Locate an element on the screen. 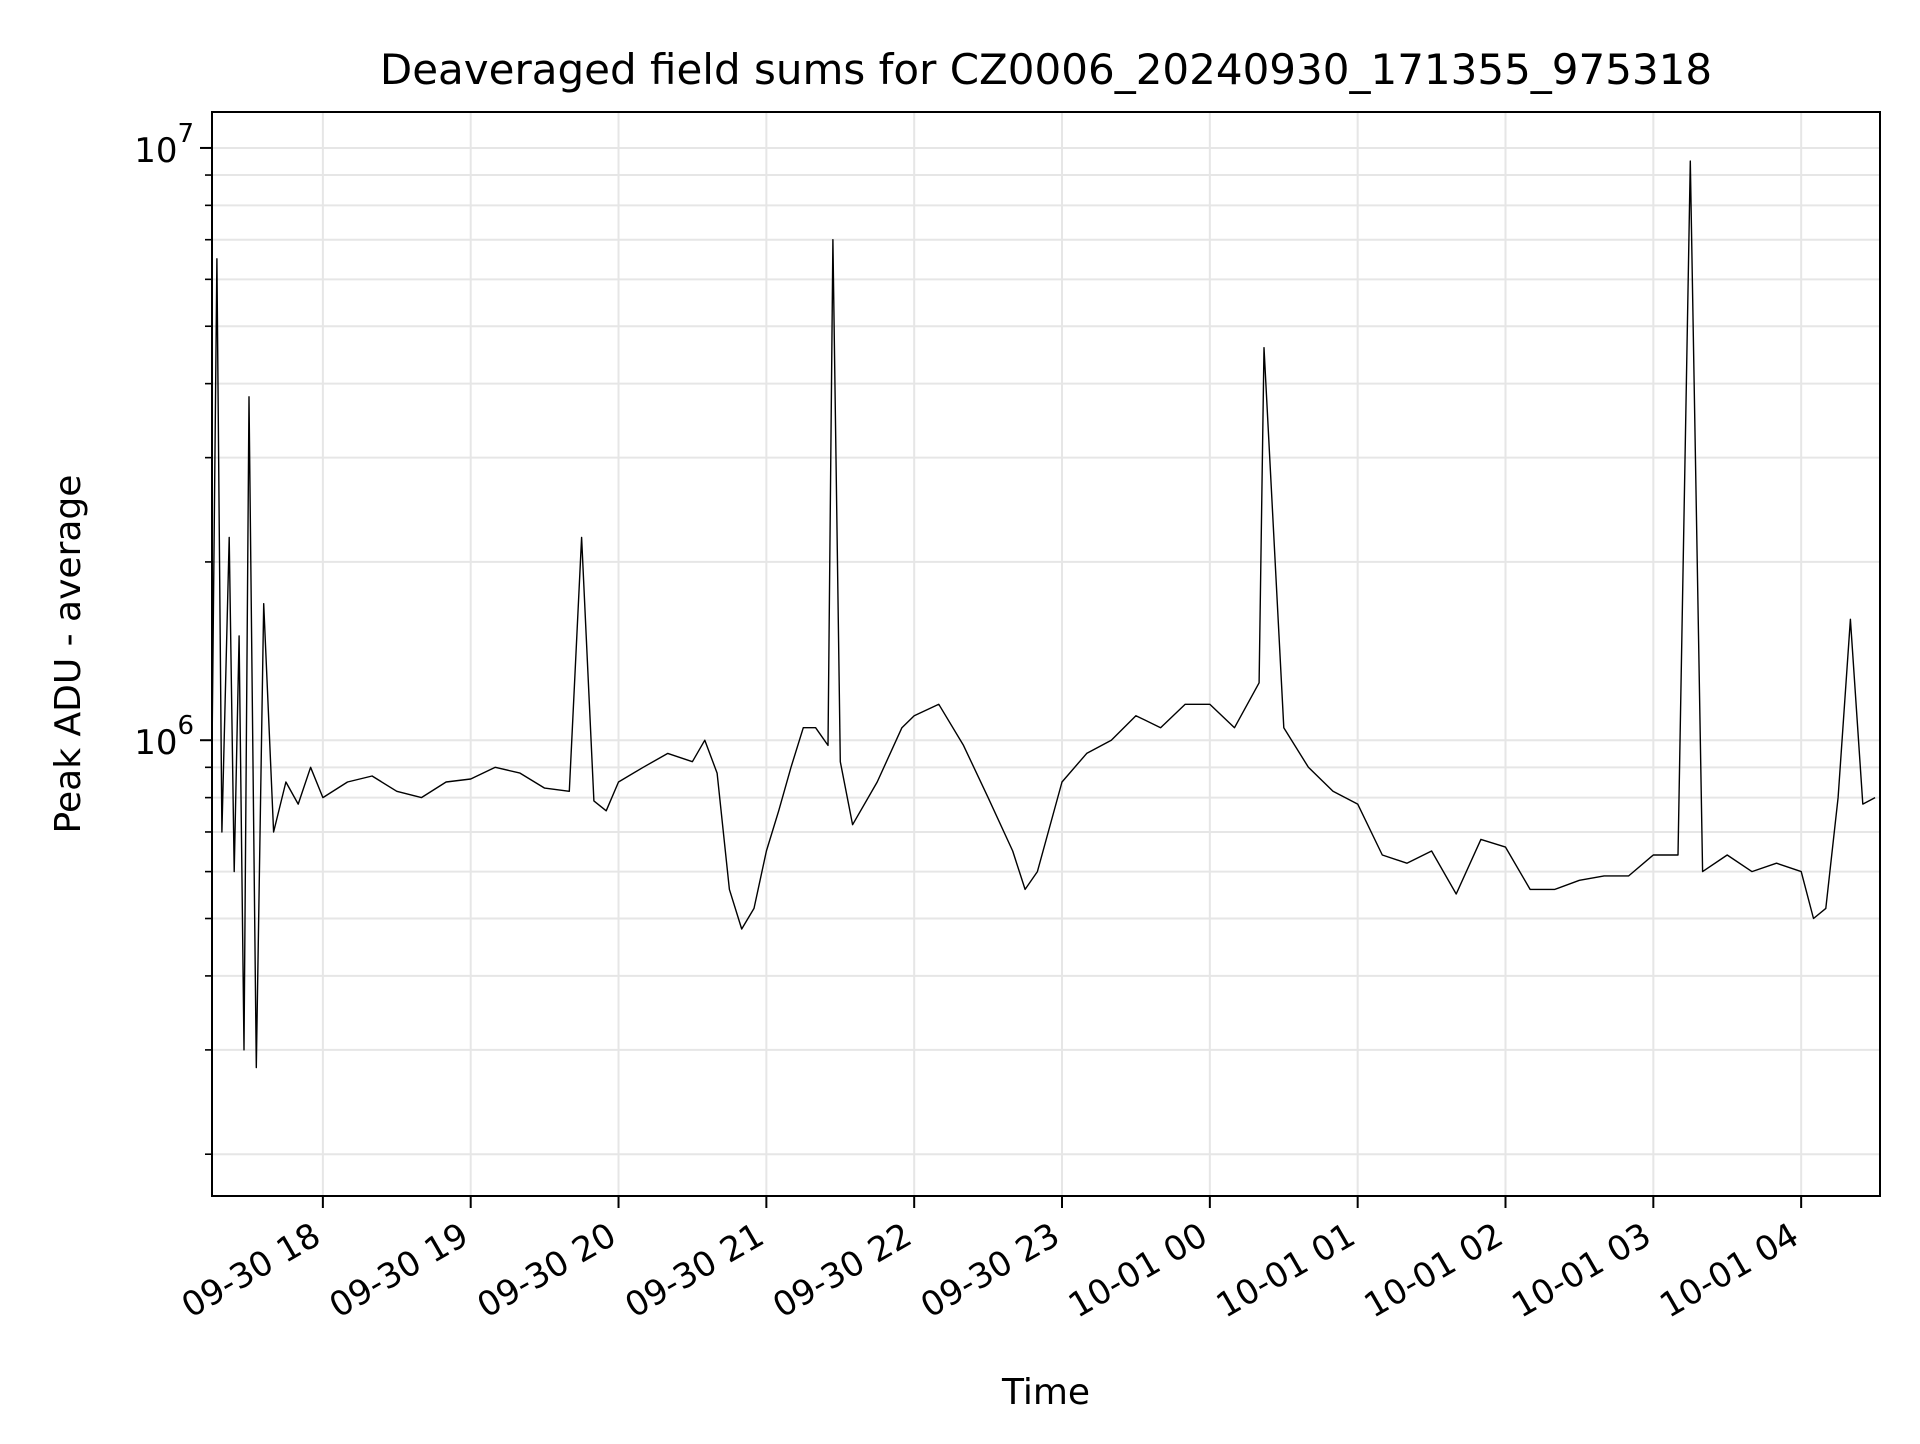  y-tick-label: 10⁷ is located at coordinates (164, 145).